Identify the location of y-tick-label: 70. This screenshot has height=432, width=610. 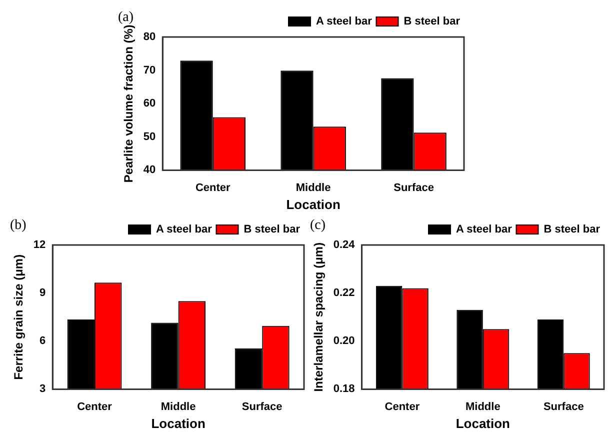
(149, 70).